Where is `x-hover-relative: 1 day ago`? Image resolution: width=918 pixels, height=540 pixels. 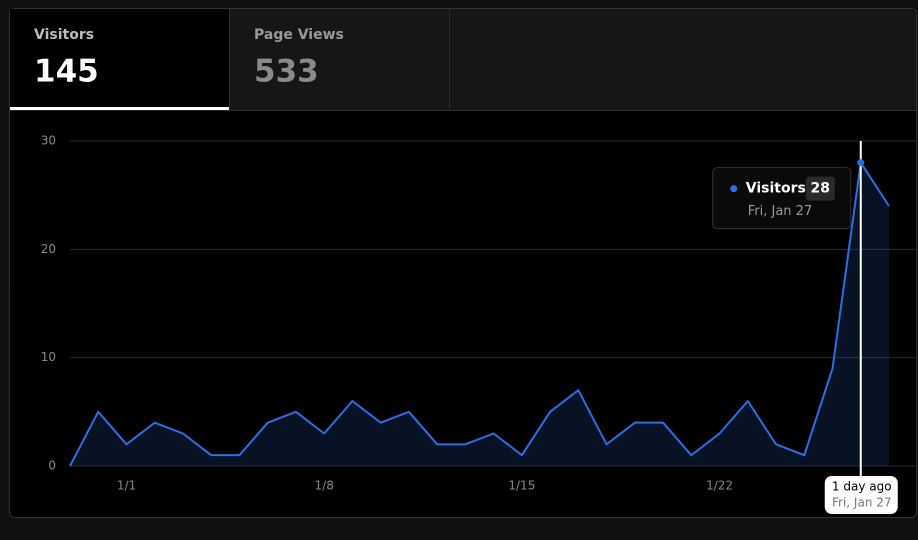 x-hover-relative: 1 day ago is located at coordinates (862, 487).